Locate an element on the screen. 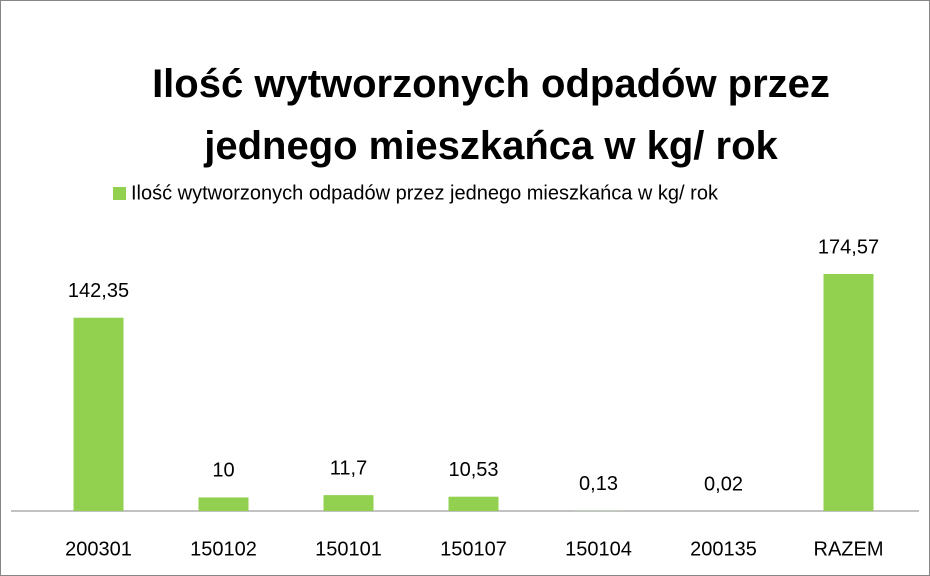 The height and width of the screenshot is (576, 930). data-label: 11,7 is located at coordinates (348, 468).